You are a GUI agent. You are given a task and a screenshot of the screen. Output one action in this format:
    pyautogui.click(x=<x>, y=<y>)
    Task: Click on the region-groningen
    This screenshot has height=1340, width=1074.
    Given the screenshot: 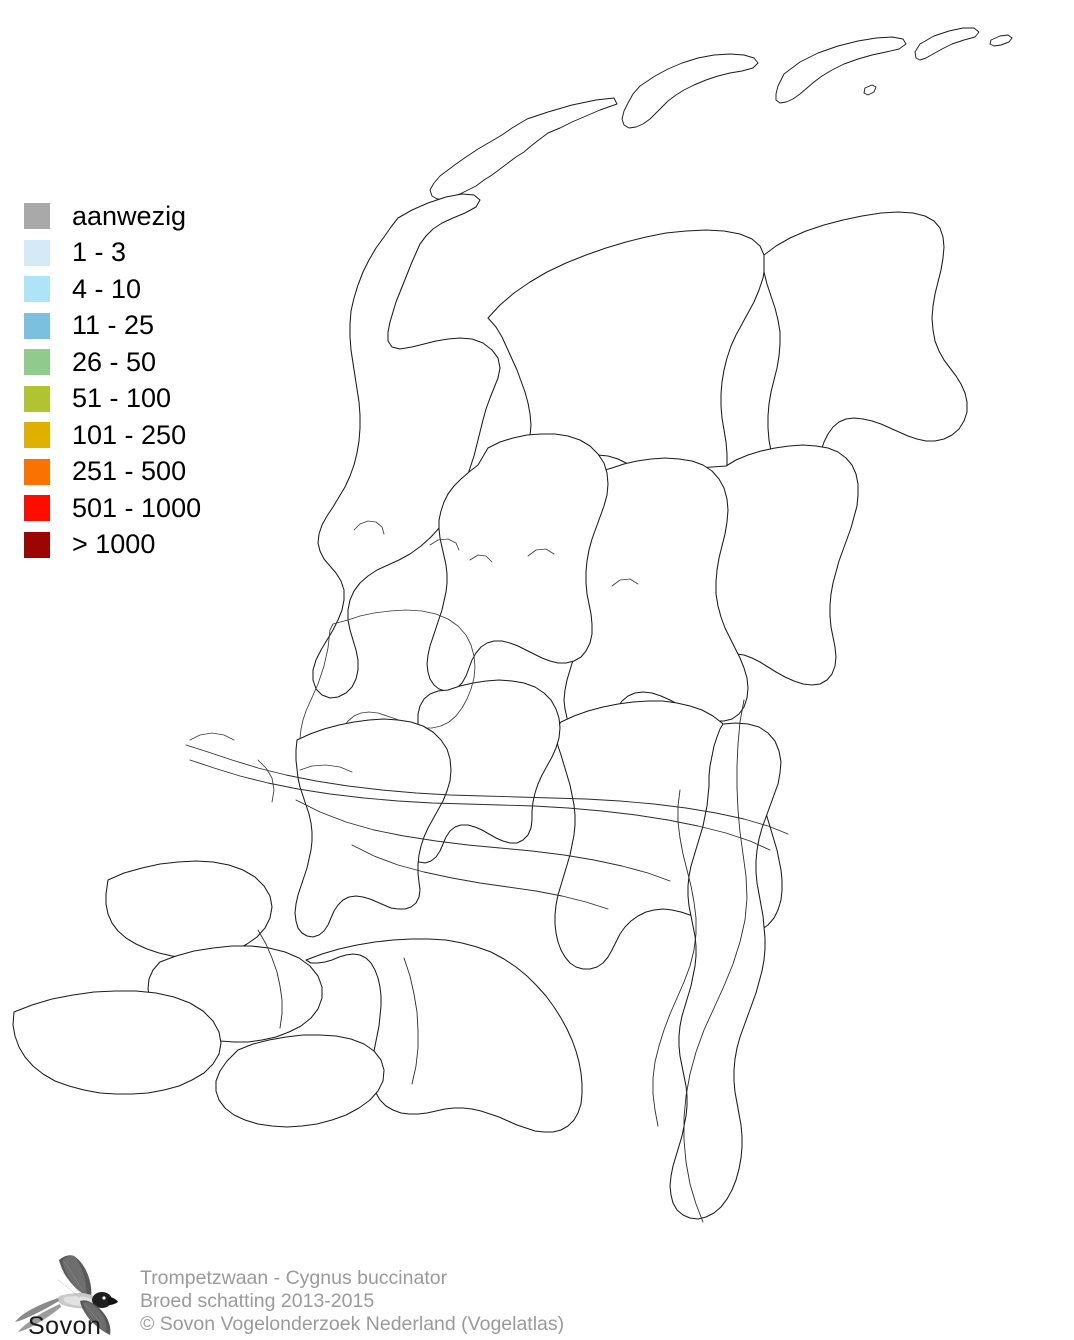 What is the action you would take?
    pyautogui.click(x=865, y=347)
    